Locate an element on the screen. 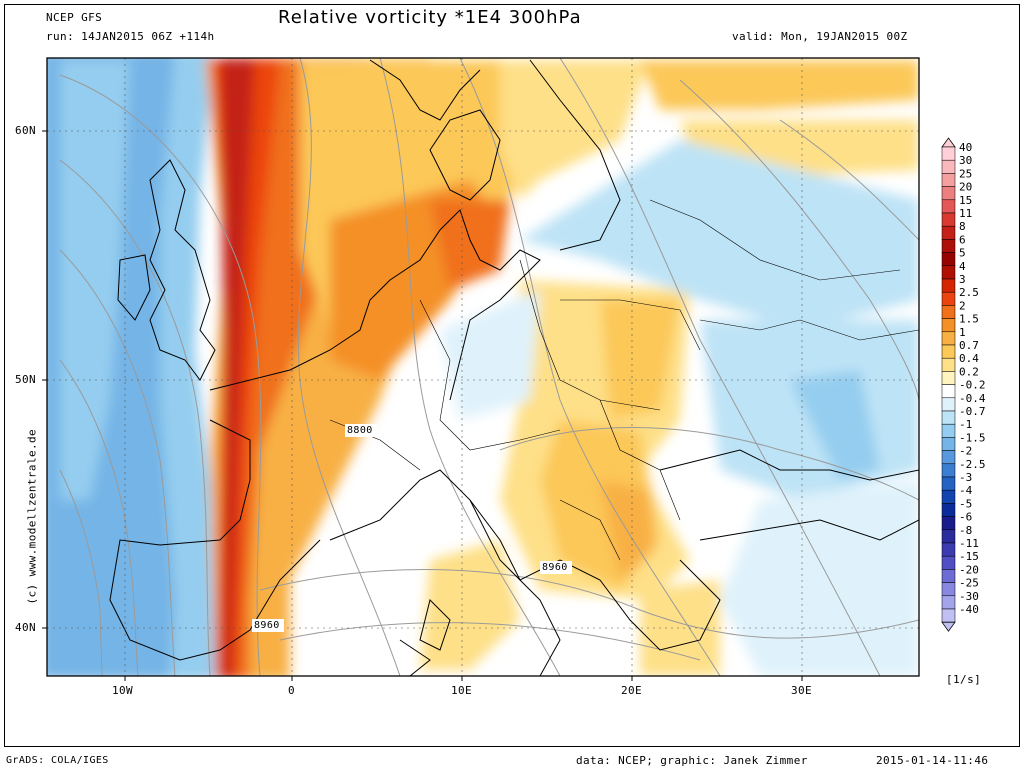  lat-tick-label: 50N is located at coordinates (26, 379).